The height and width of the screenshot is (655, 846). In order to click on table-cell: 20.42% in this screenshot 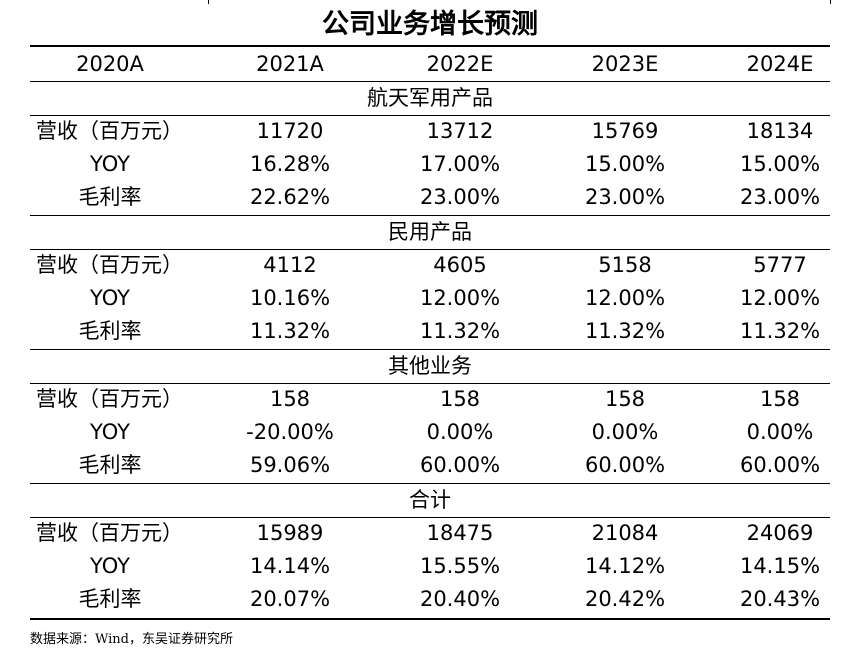, I will do `click(625, 599)`.